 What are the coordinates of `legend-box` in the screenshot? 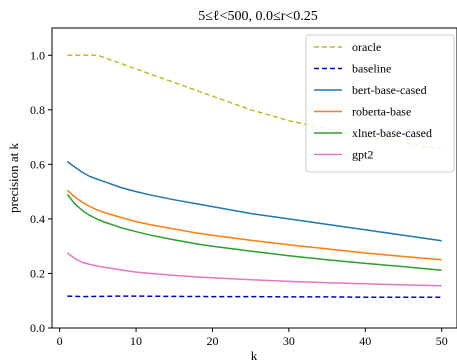 It's located at (380, 103).